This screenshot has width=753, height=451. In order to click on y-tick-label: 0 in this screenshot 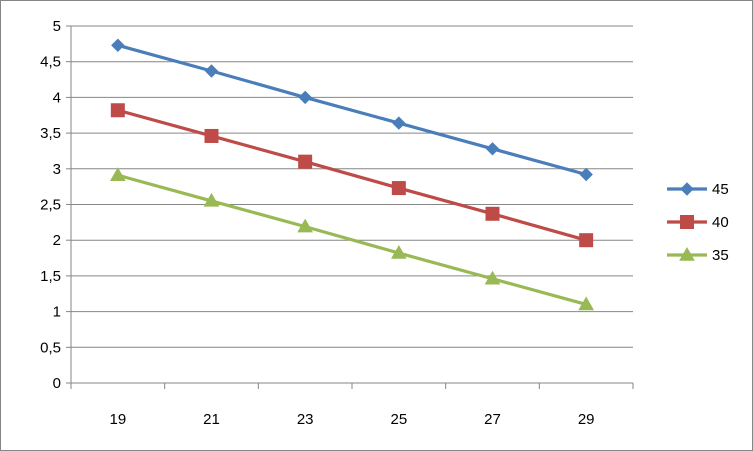, I will do `click(57, 383)`.